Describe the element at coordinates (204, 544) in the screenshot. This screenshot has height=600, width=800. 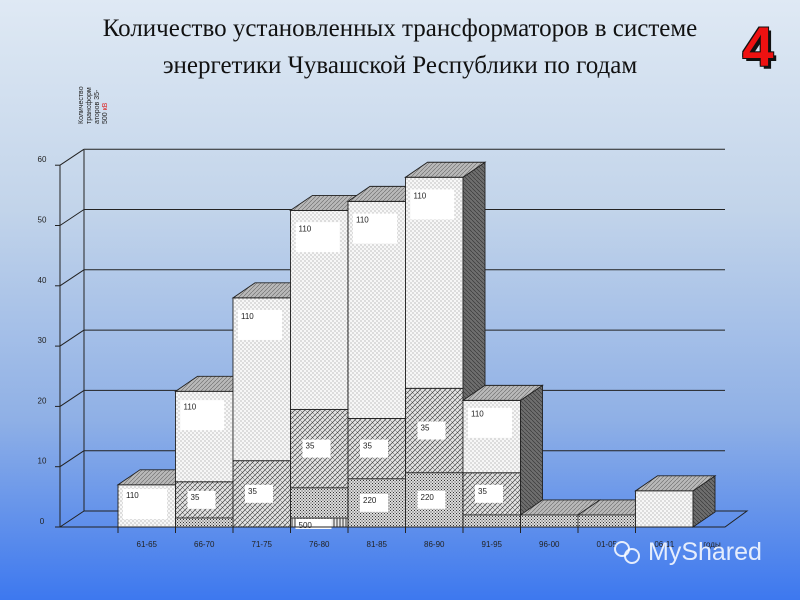
I see `x-tick-label-66-70: 66-70` at that location.